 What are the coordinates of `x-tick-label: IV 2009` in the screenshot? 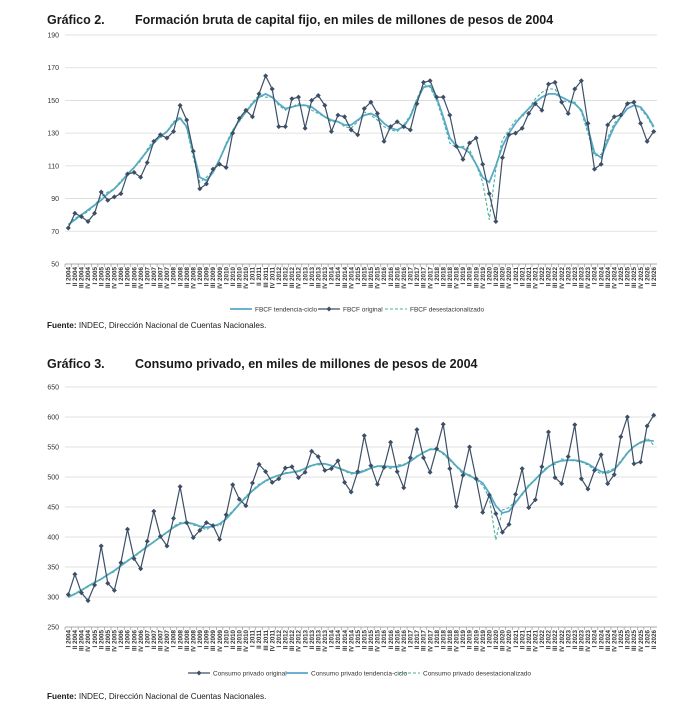 It's located at (220, 641).